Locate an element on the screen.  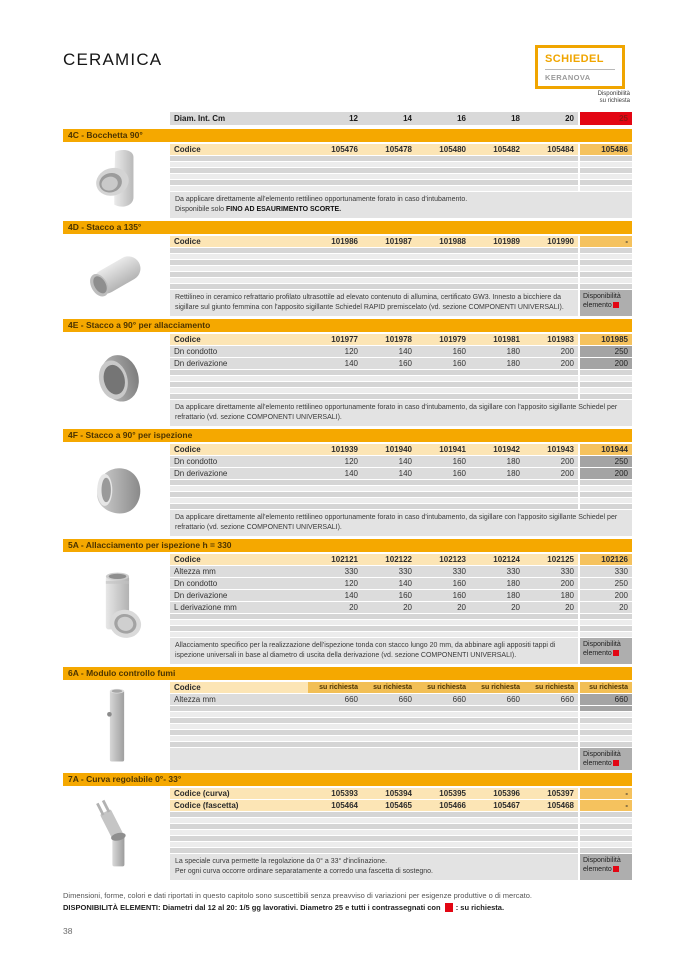
cell-diam-16: 101988 is located at coordinates (443, 241).